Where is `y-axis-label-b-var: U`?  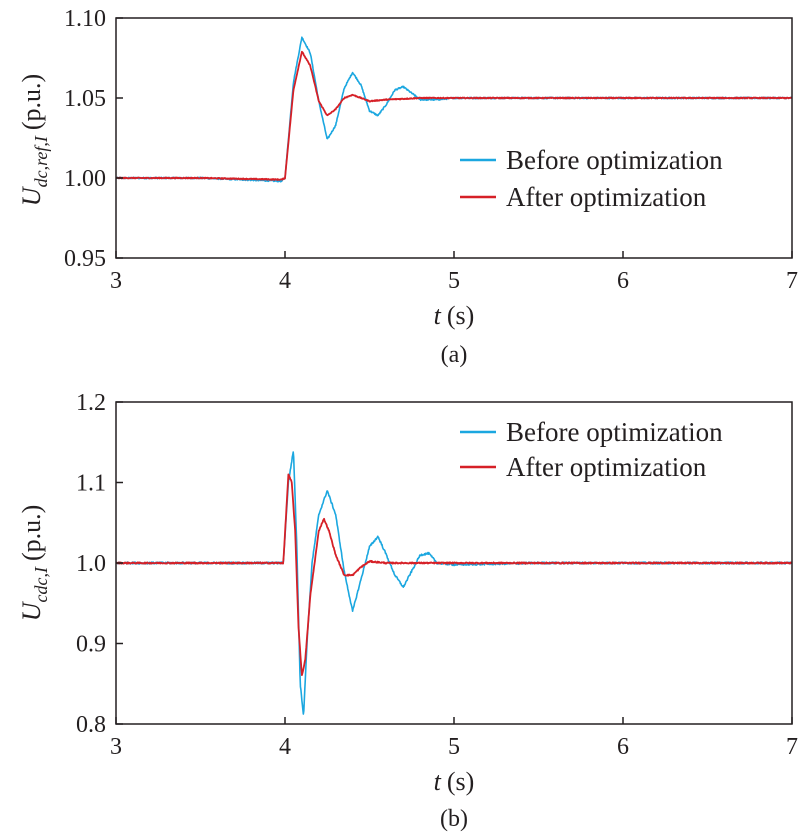
y-axis-label-b-var: U is located at coordinates (31, 610).